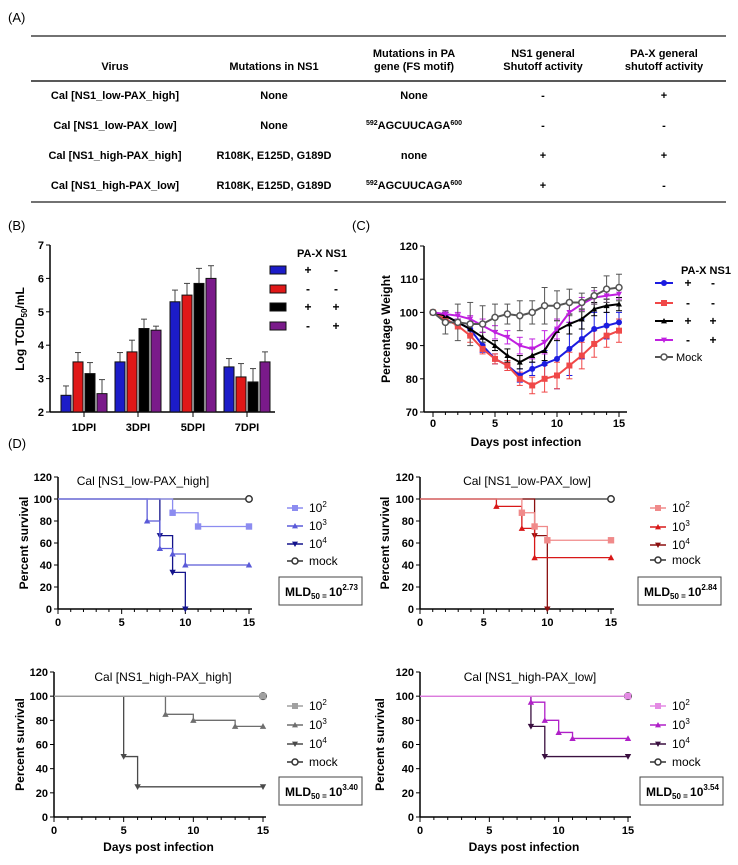  Describe the element at coordinates (115, 186) in the screenshot. I see `table-cell: Cal [NS1_high-PAX_low]` at that location.